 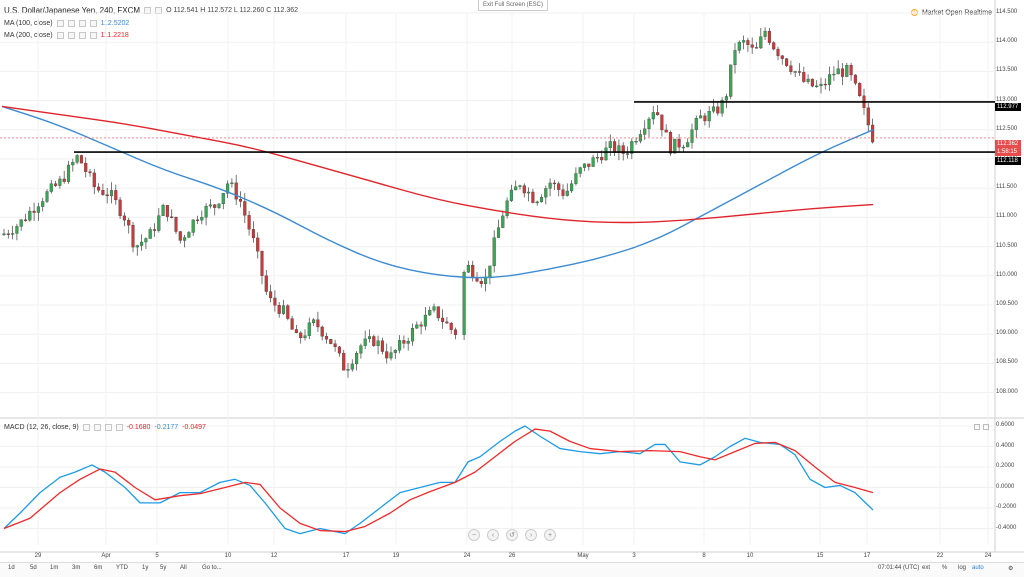 I want to click on pane-collapse-icon, so click(x=977, y=427).